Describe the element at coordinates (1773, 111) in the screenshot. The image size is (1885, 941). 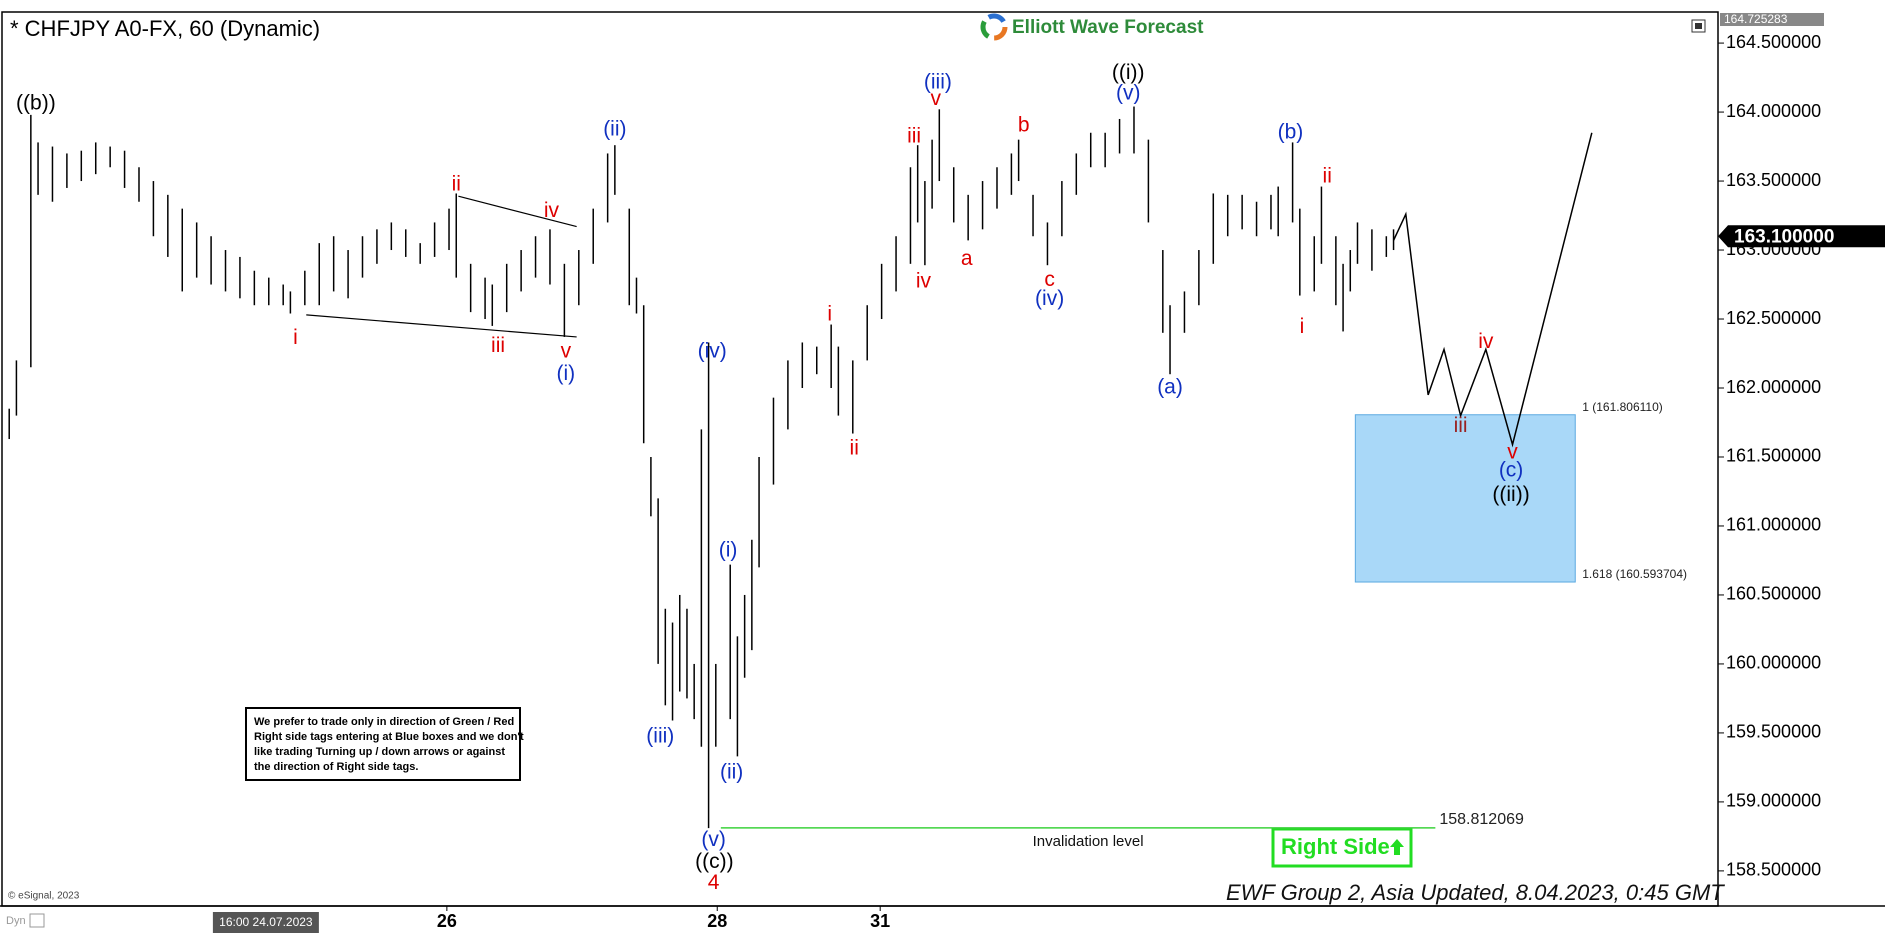
I see `y-tick-label: 164.000000` at that location.